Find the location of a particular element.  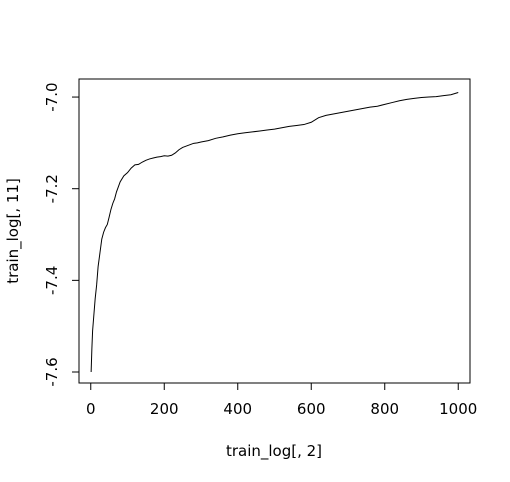

y-tick-label: -7.0 is located at coordinates (52, 96).